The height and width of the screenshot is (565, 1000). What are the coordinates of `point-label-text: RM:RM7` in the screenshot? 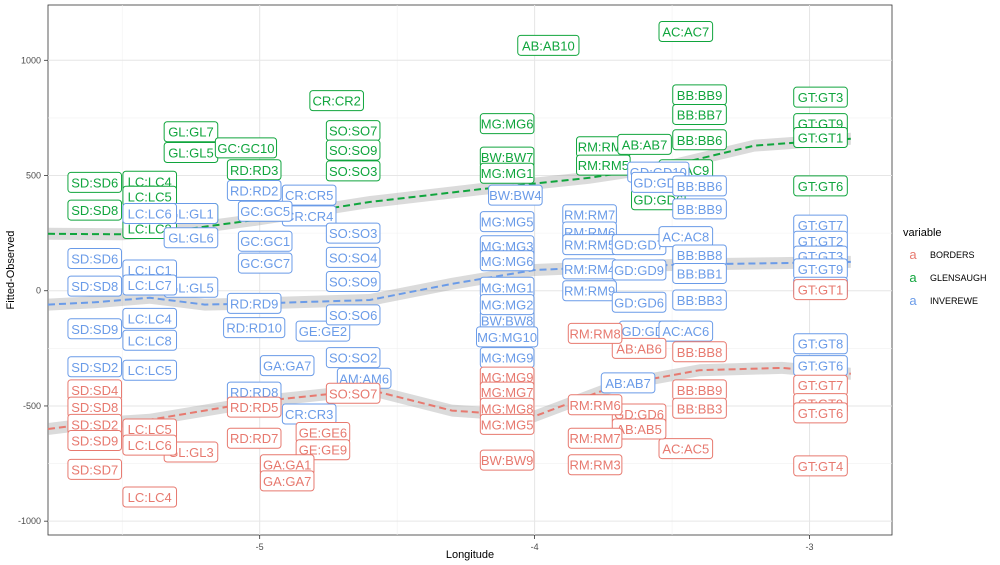 It's located at (589, 215).